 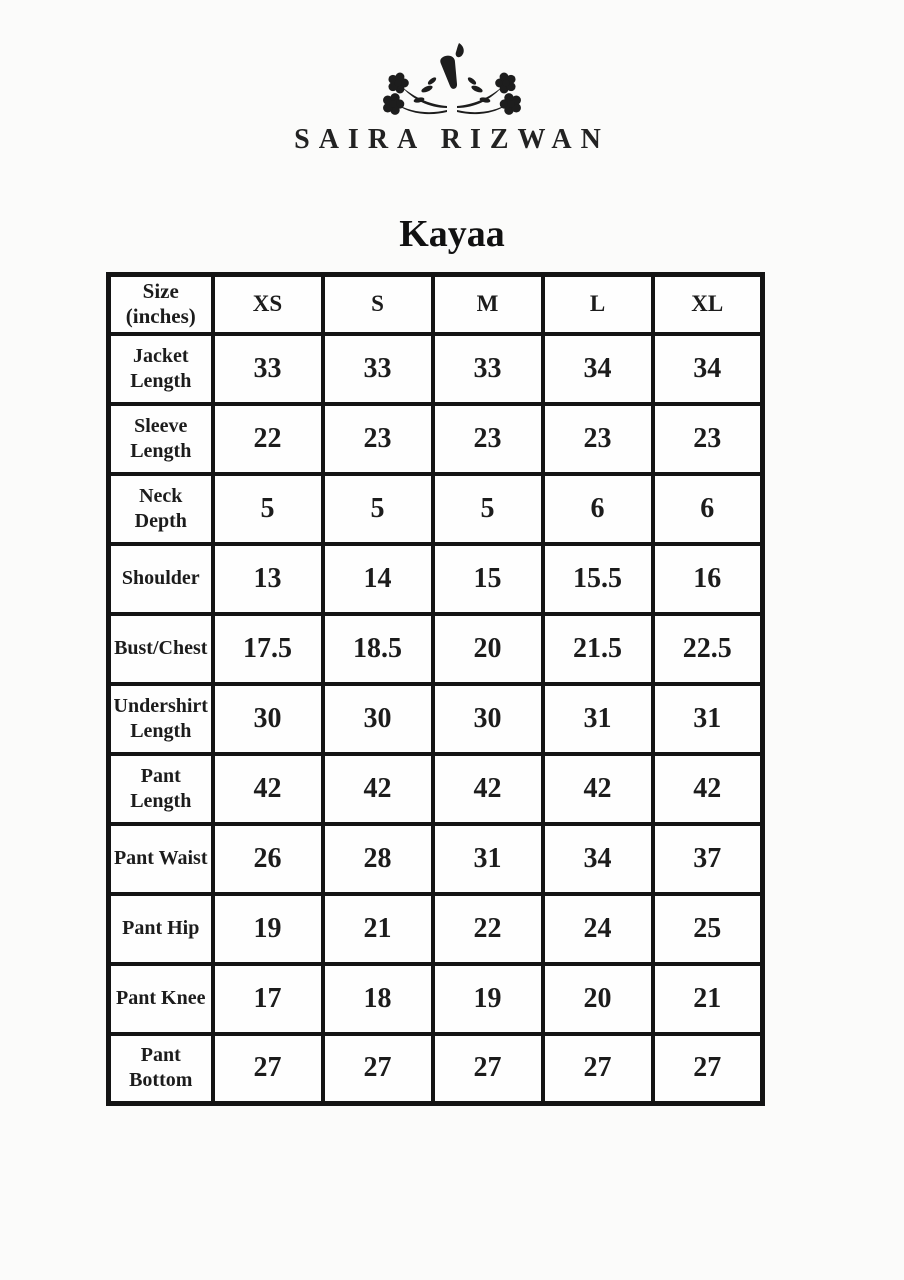 I want to click on floral-spray-right, so click(x=489, y=94).